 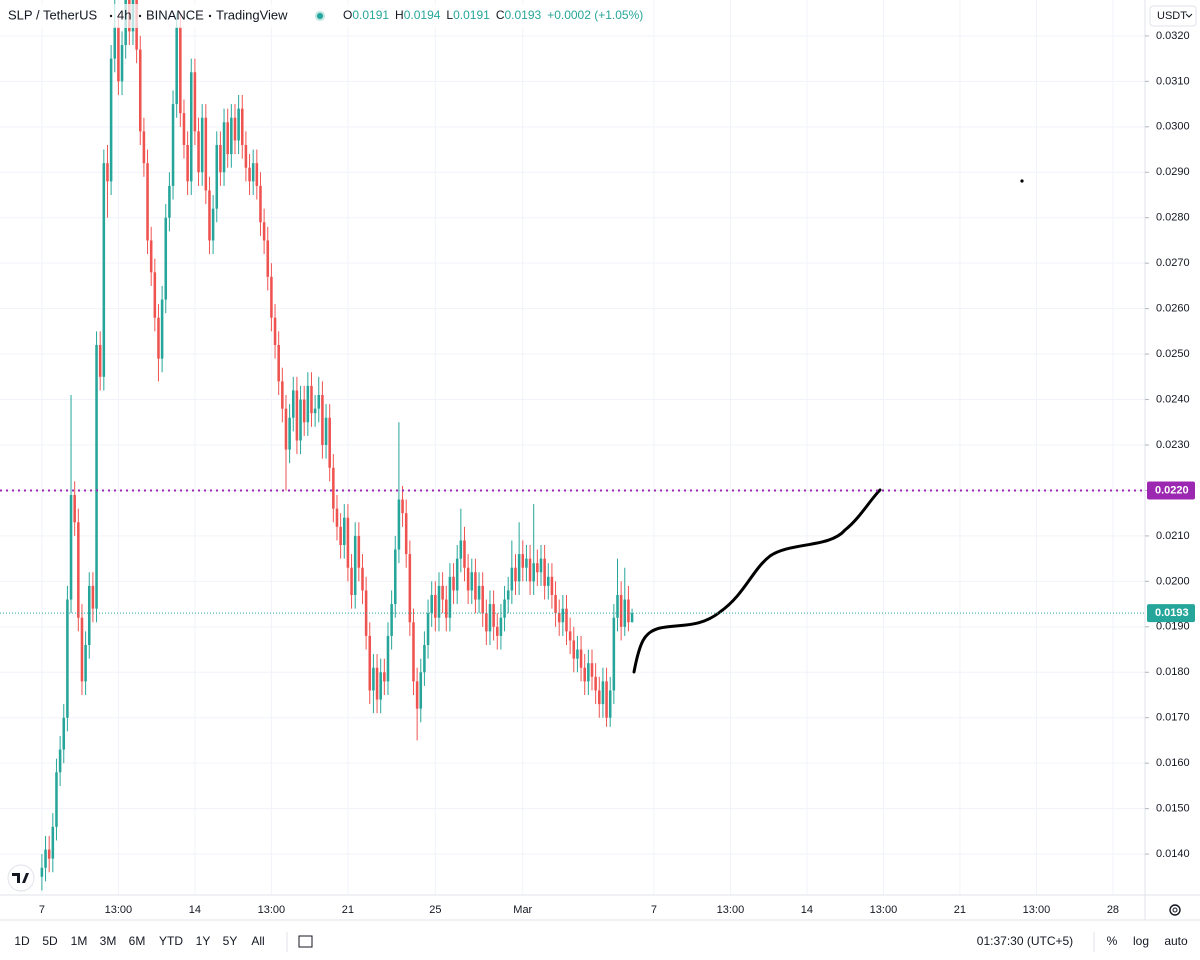 I want to click on y-tick-label: 0.0170, so click(x=1173, y=718).